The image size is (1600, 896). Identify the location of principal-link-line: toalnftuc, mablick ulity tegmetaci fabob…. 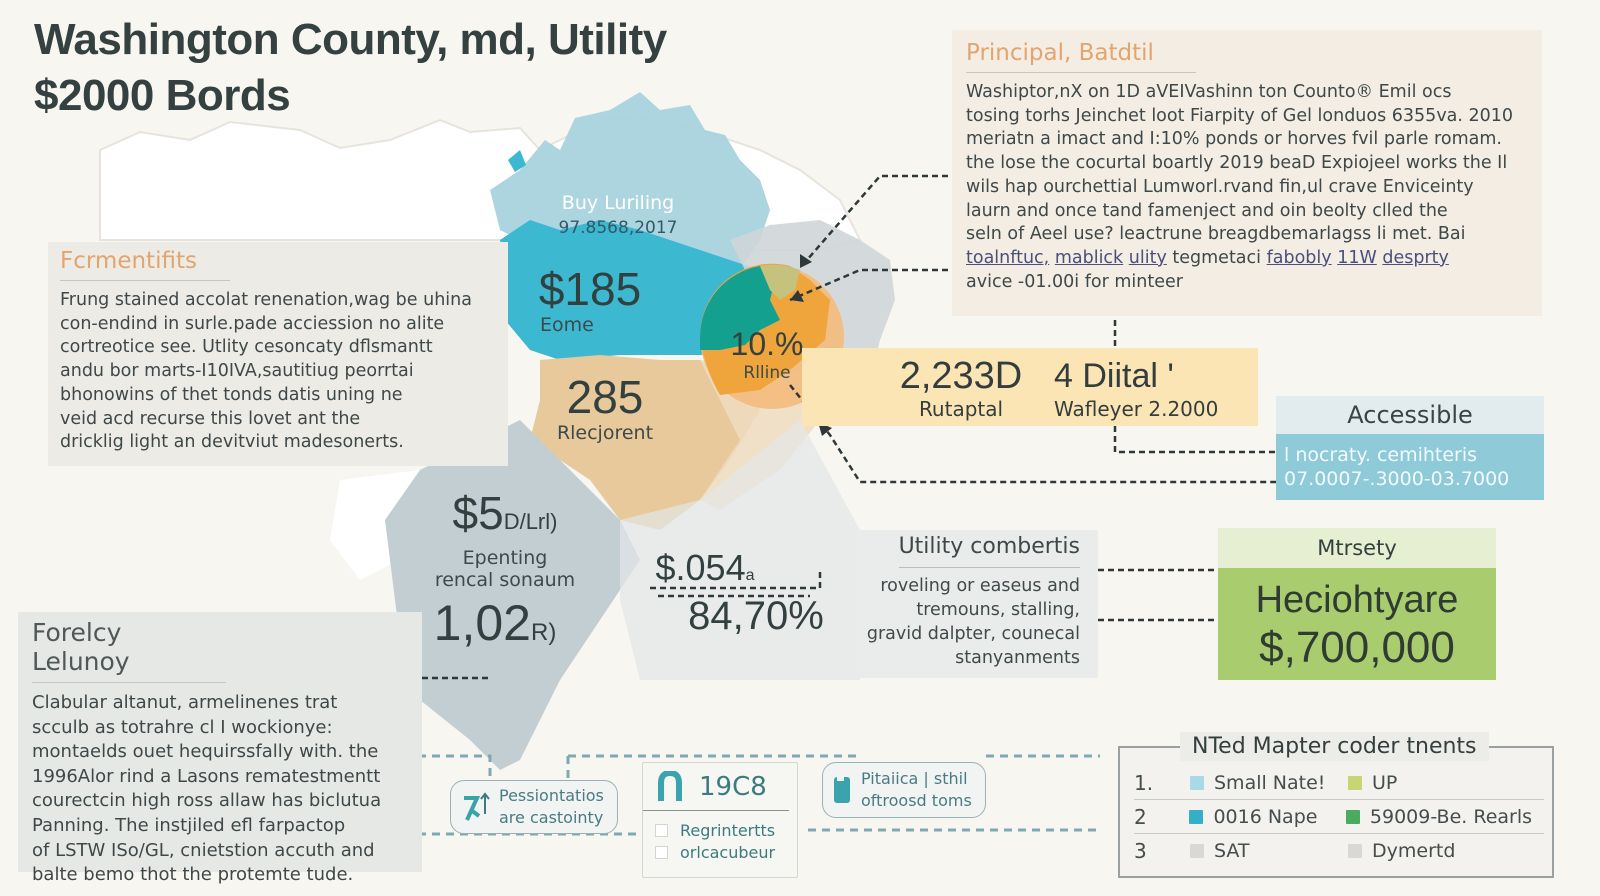
(1247, 259).